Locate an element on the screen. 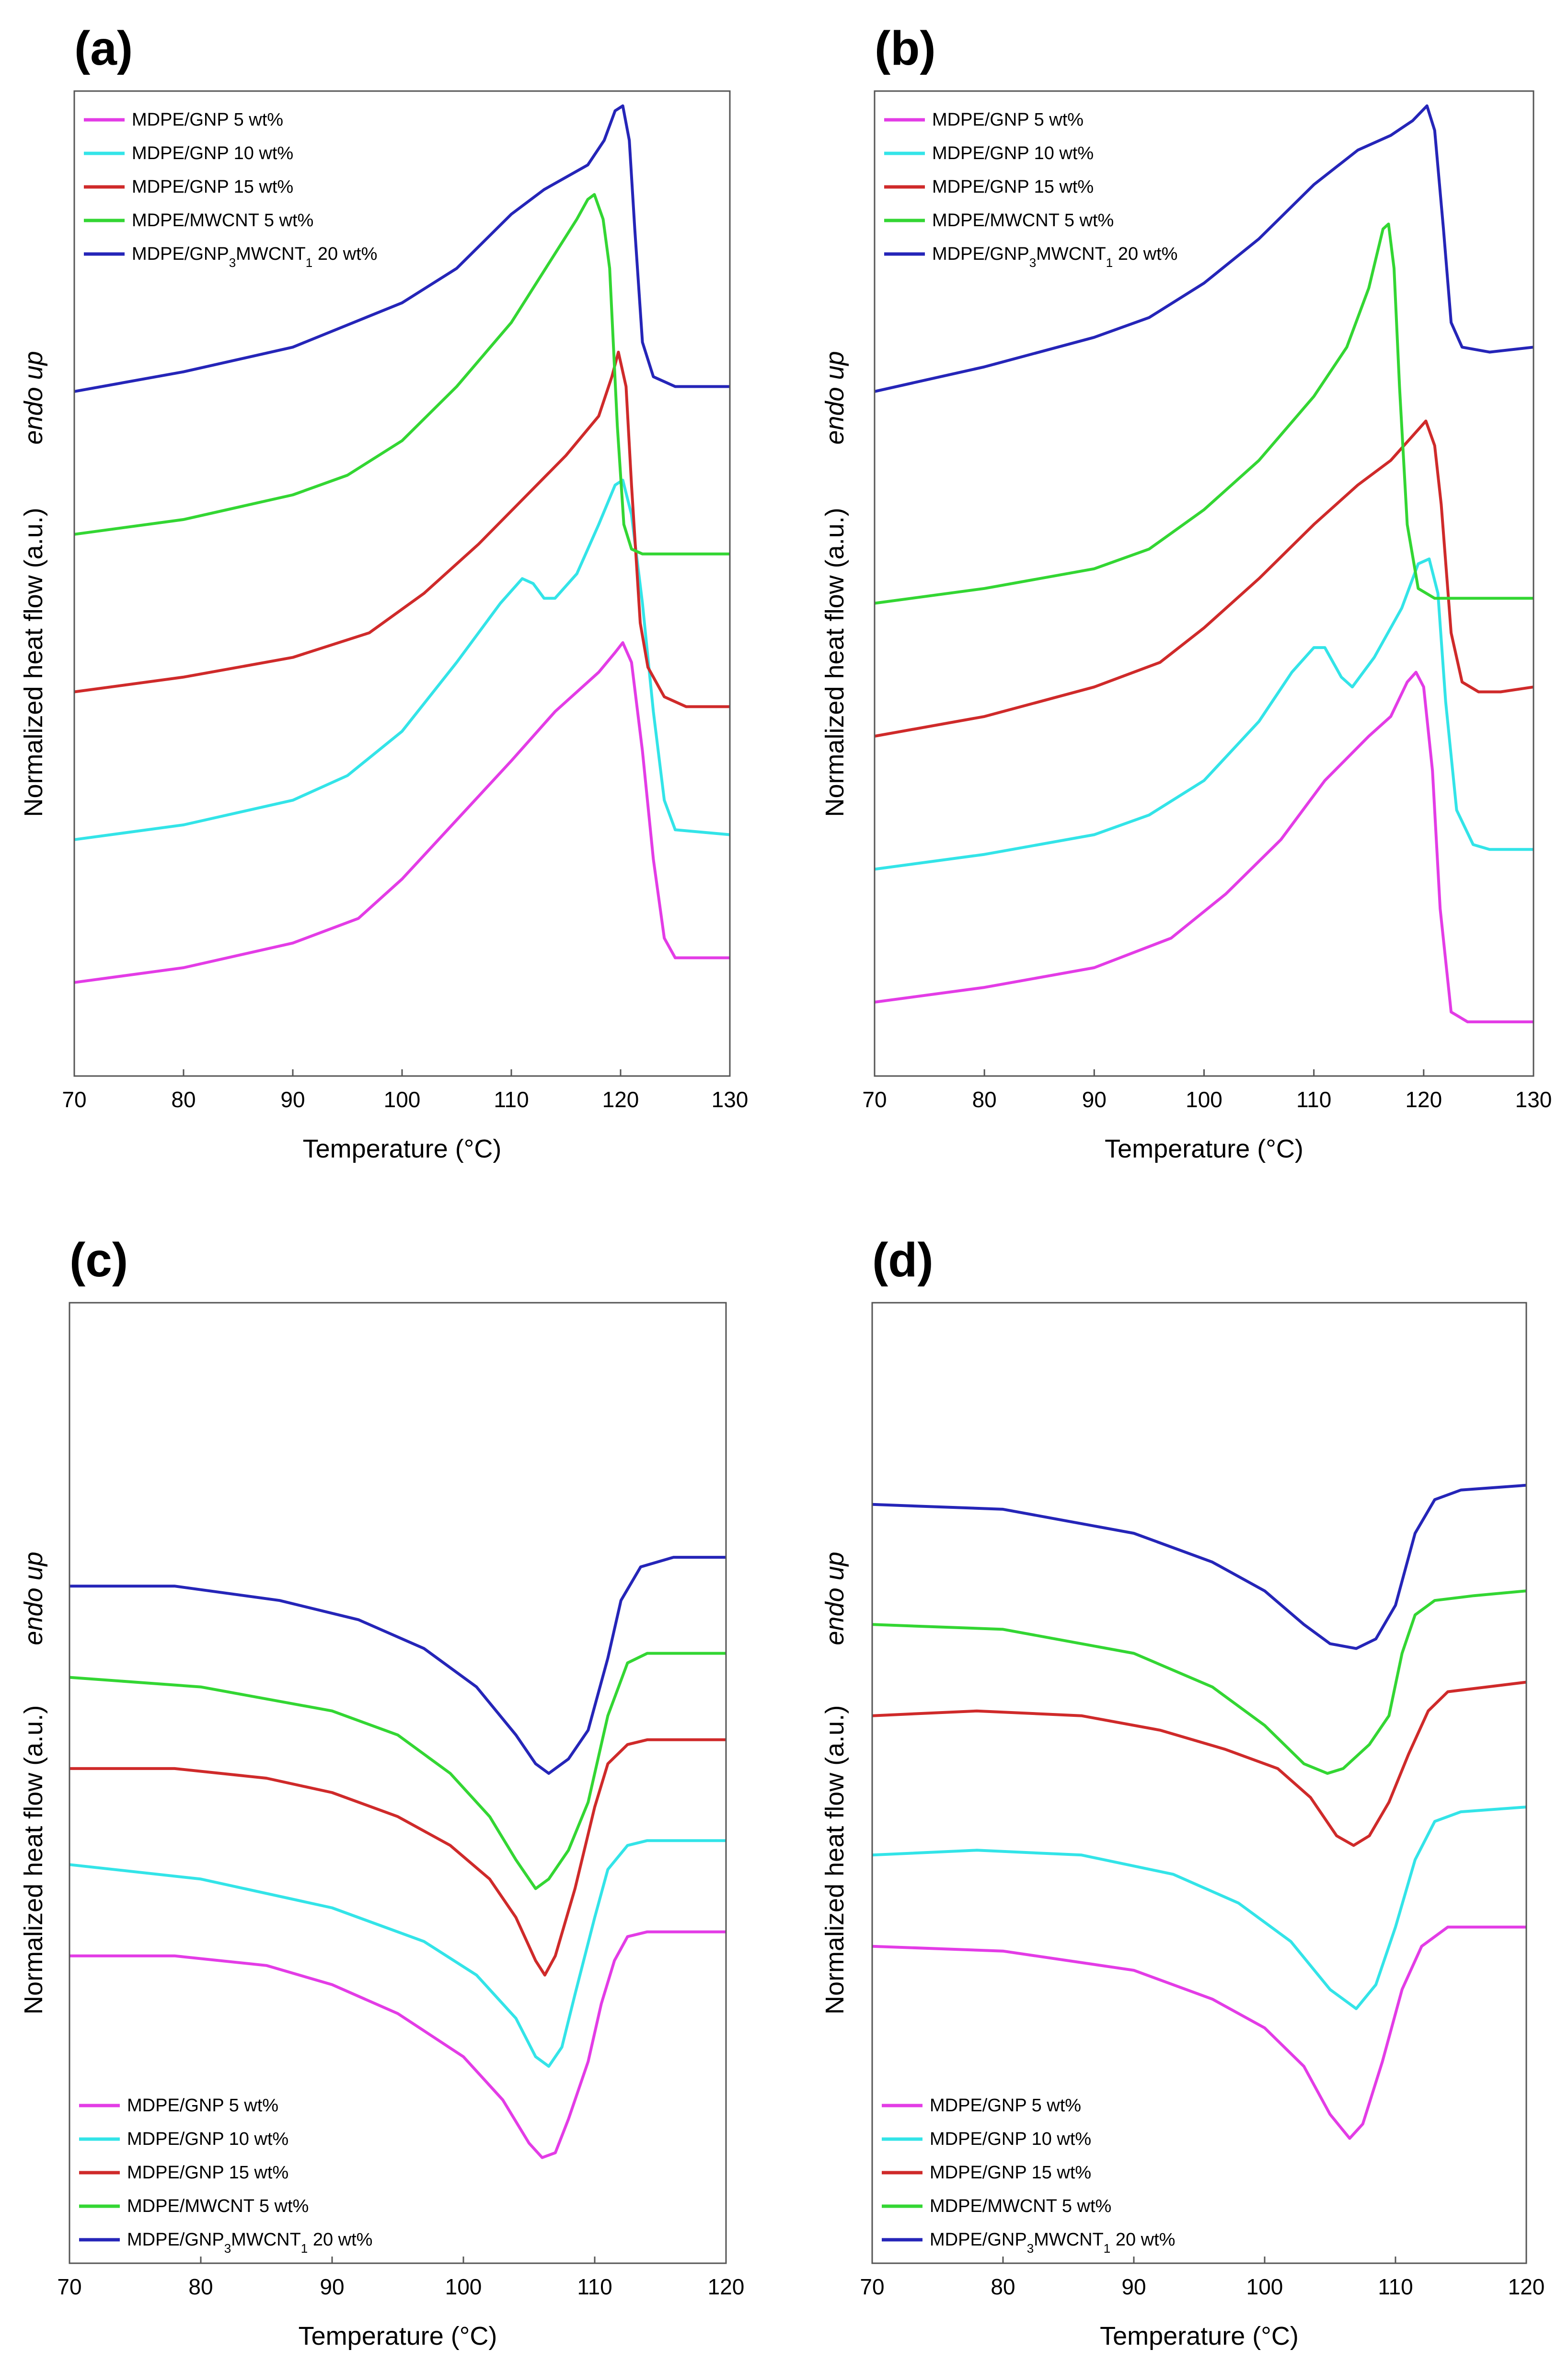  panel-label: (d) is located at coordinates (903, 1260).